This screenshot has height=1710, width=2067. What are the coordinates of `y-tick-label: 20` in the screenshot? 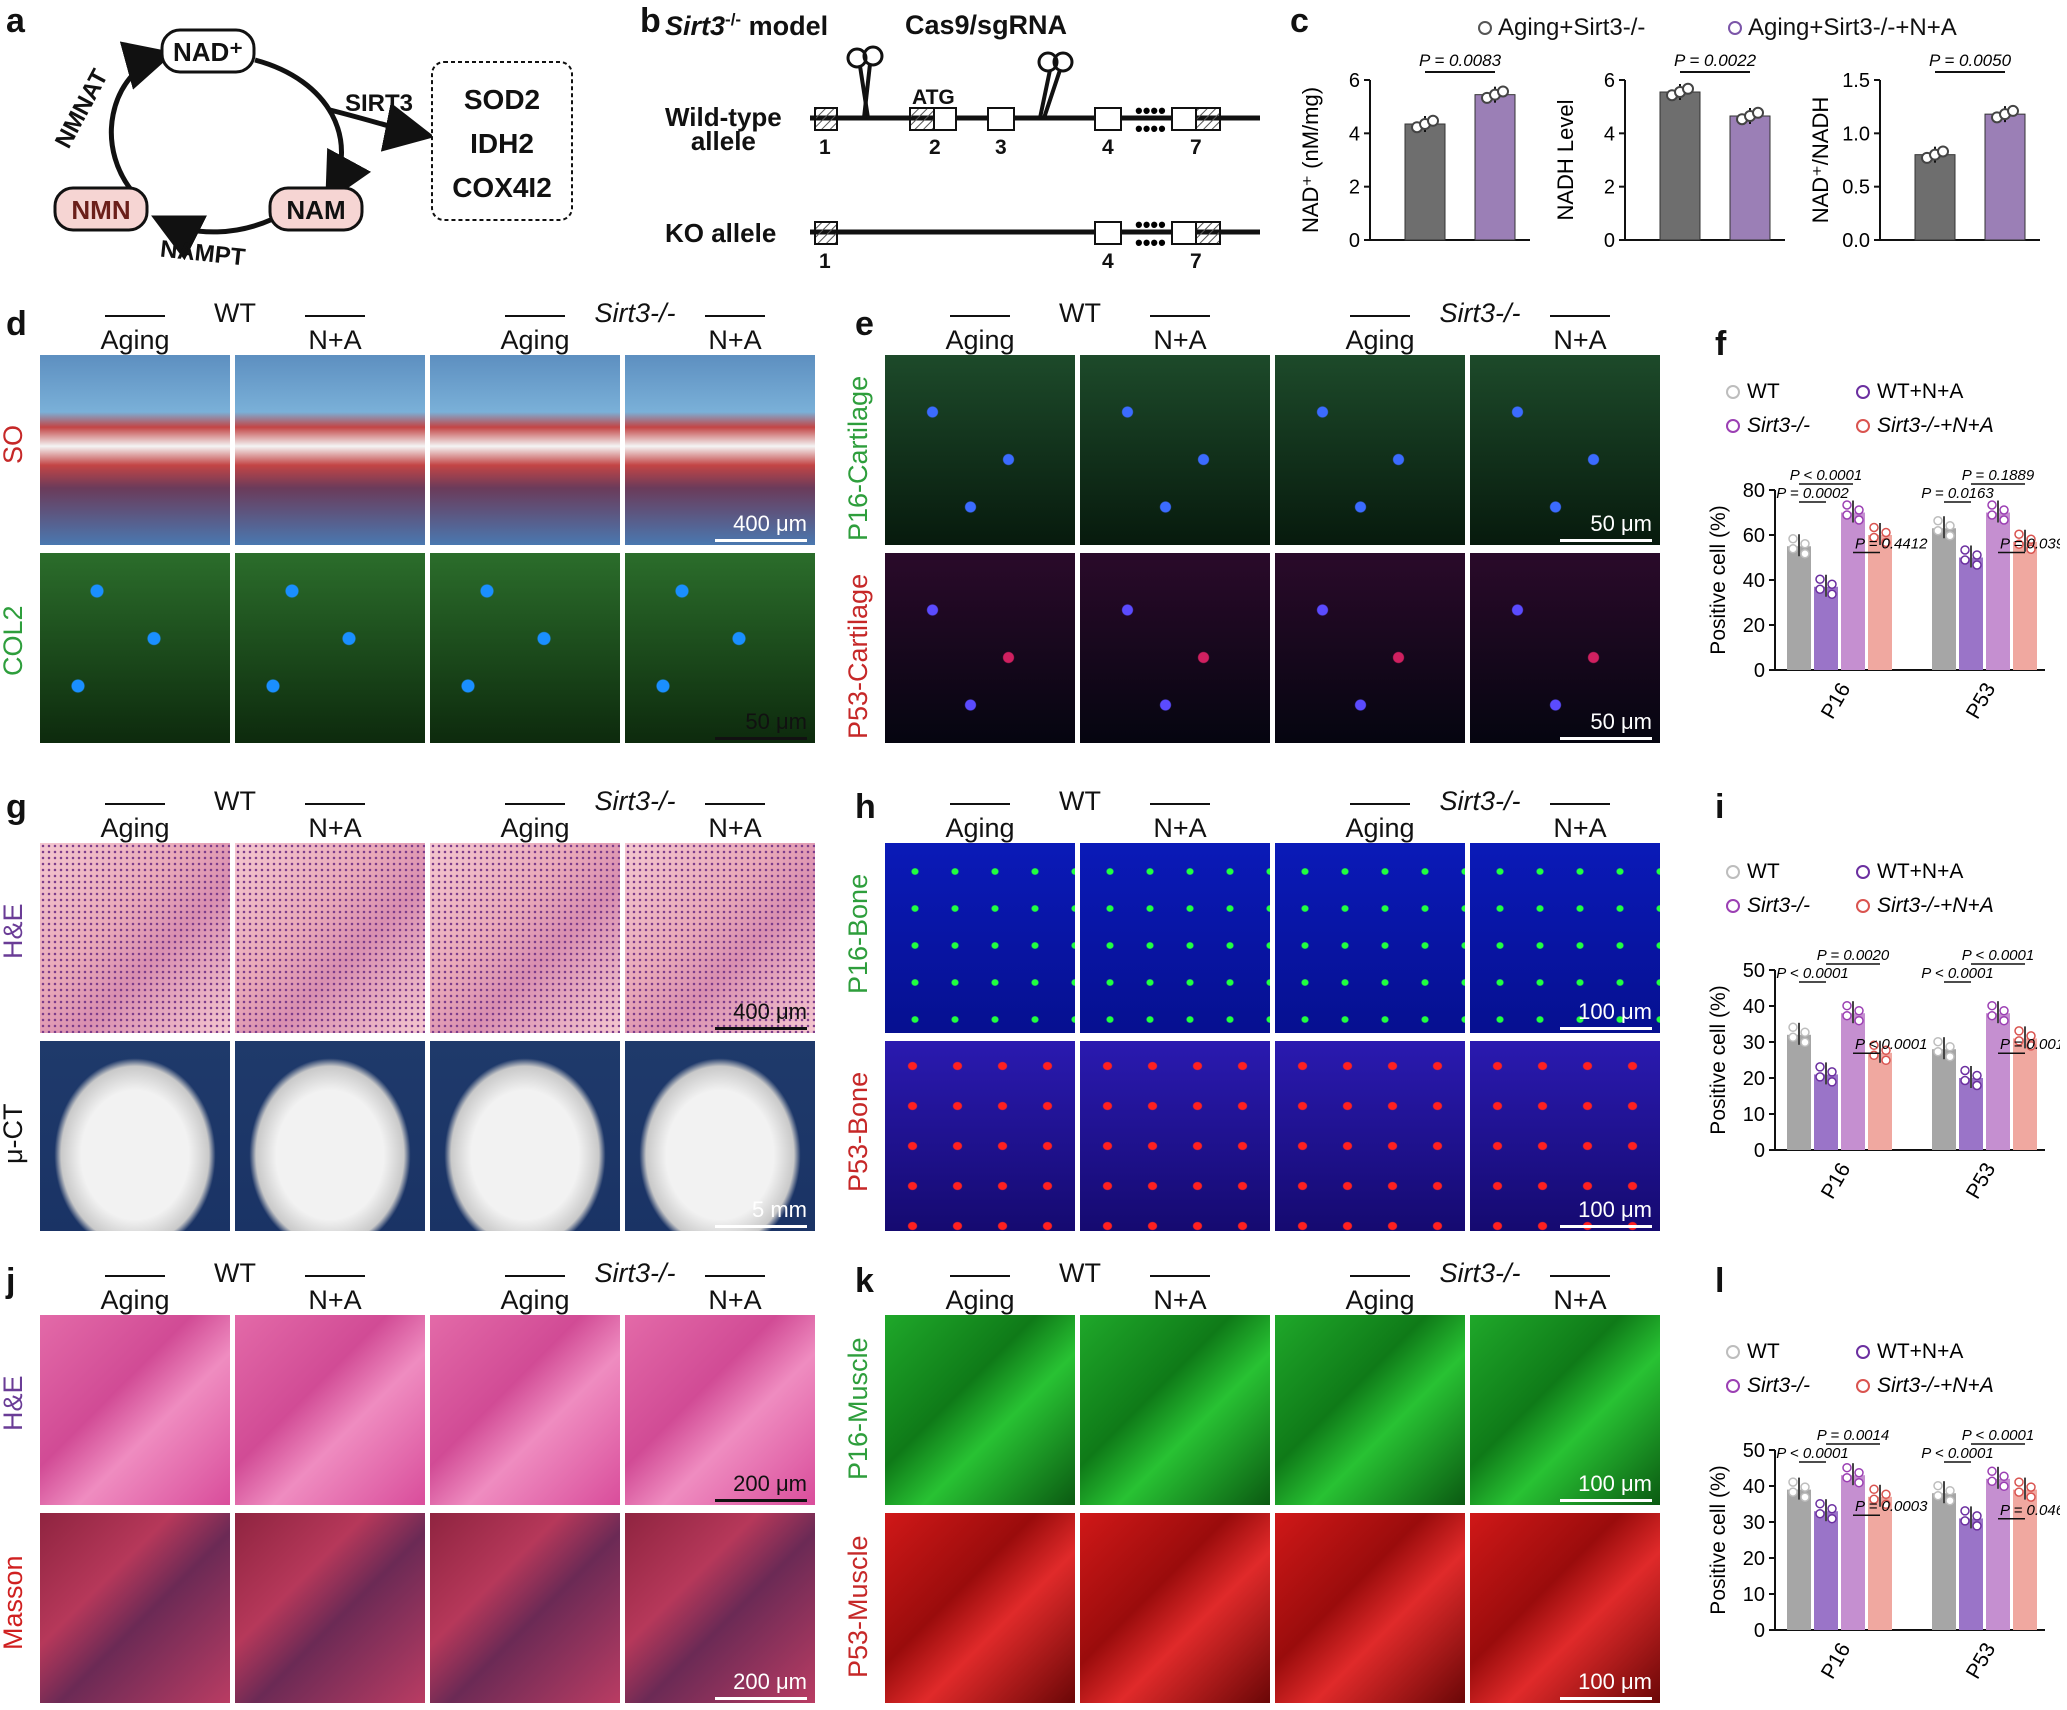 It's located at (1754, 626).